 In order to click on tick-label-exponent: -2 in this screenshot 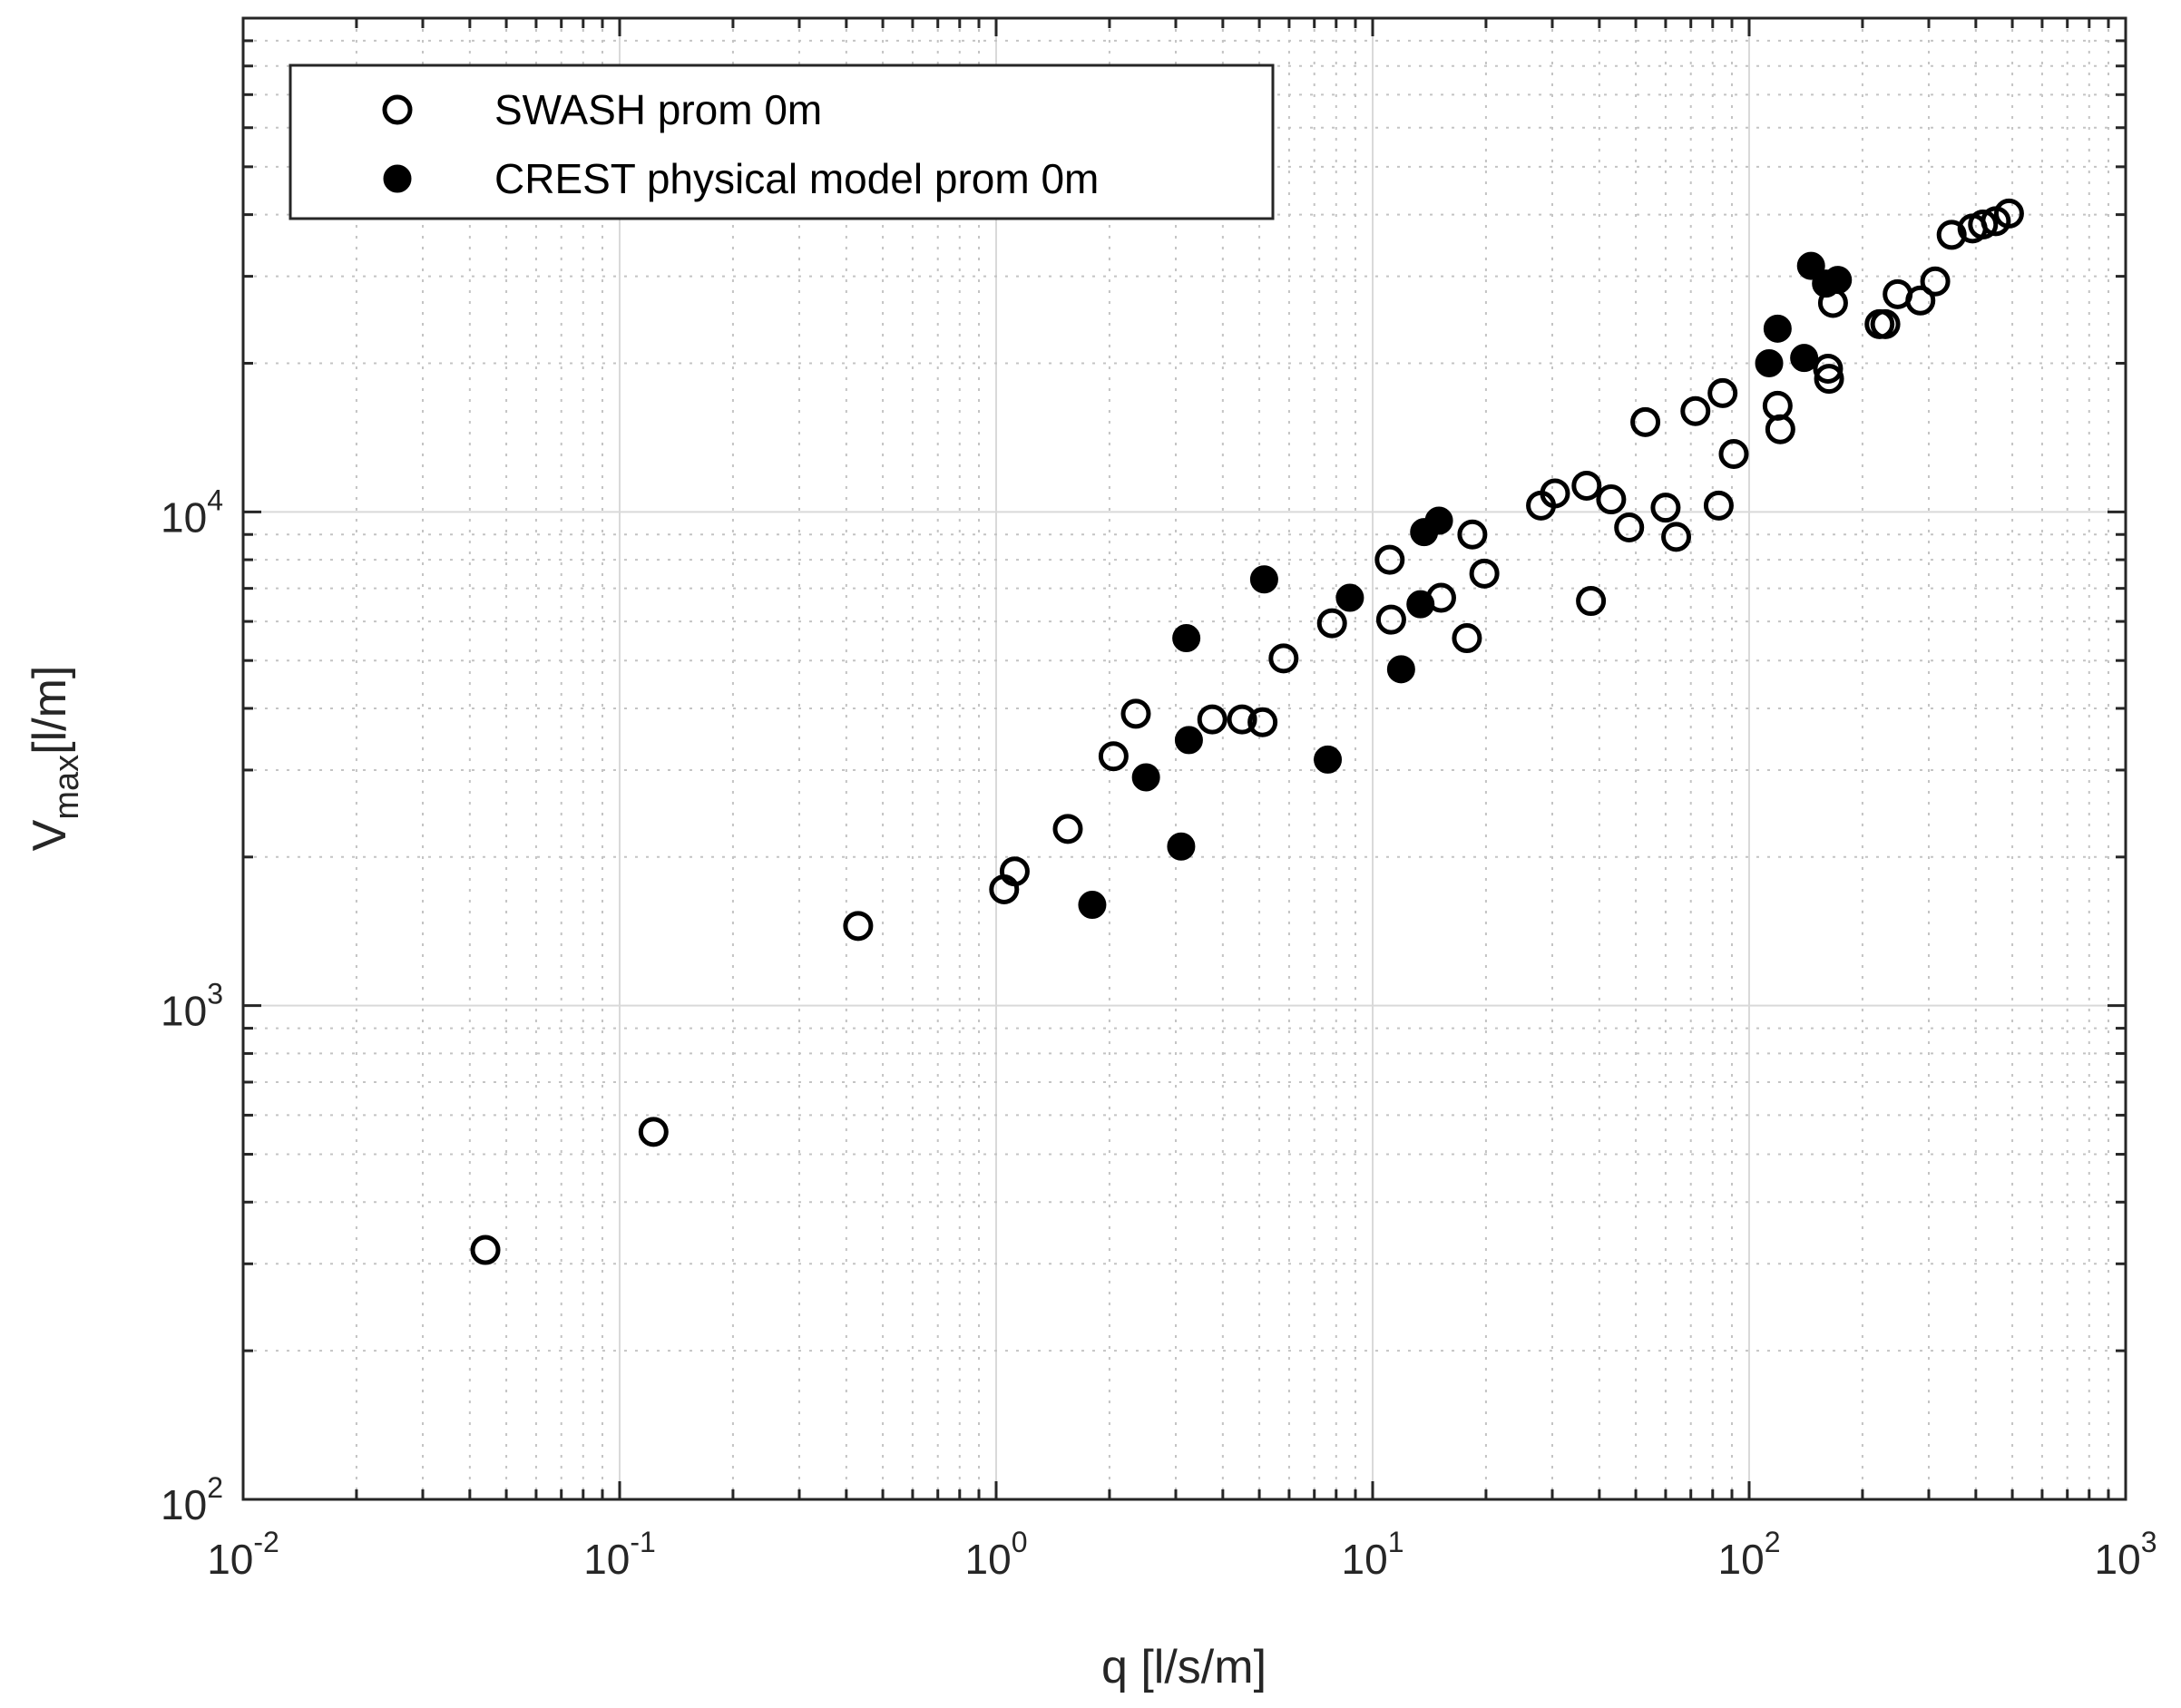, I will do `click(266, 1542)`.